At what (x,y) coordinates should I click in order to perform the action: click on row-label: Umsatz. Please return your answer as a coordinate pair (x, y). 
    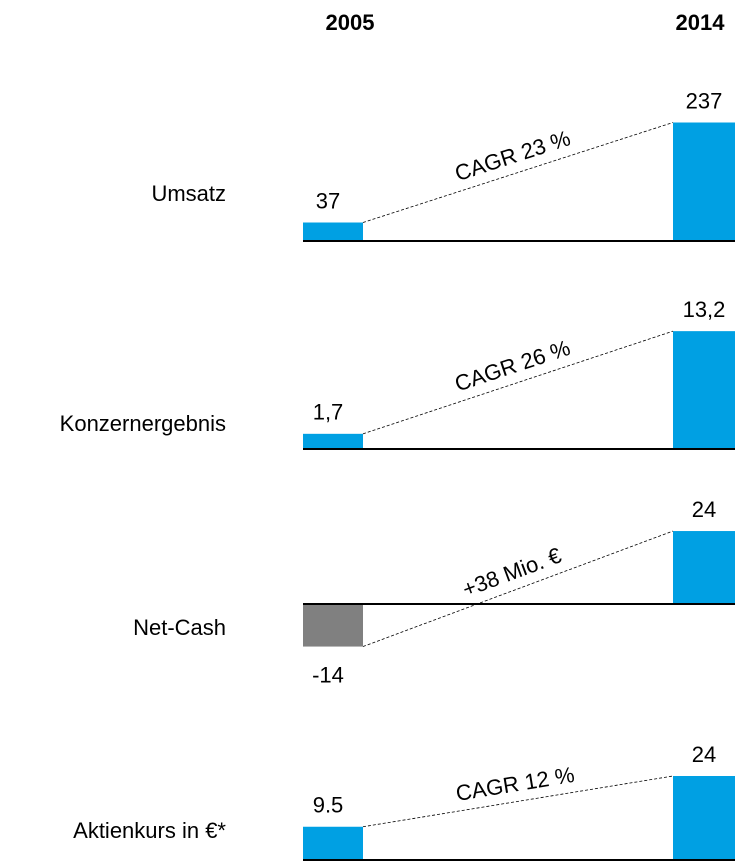
    Looking at the image, I should click on (188, 193).